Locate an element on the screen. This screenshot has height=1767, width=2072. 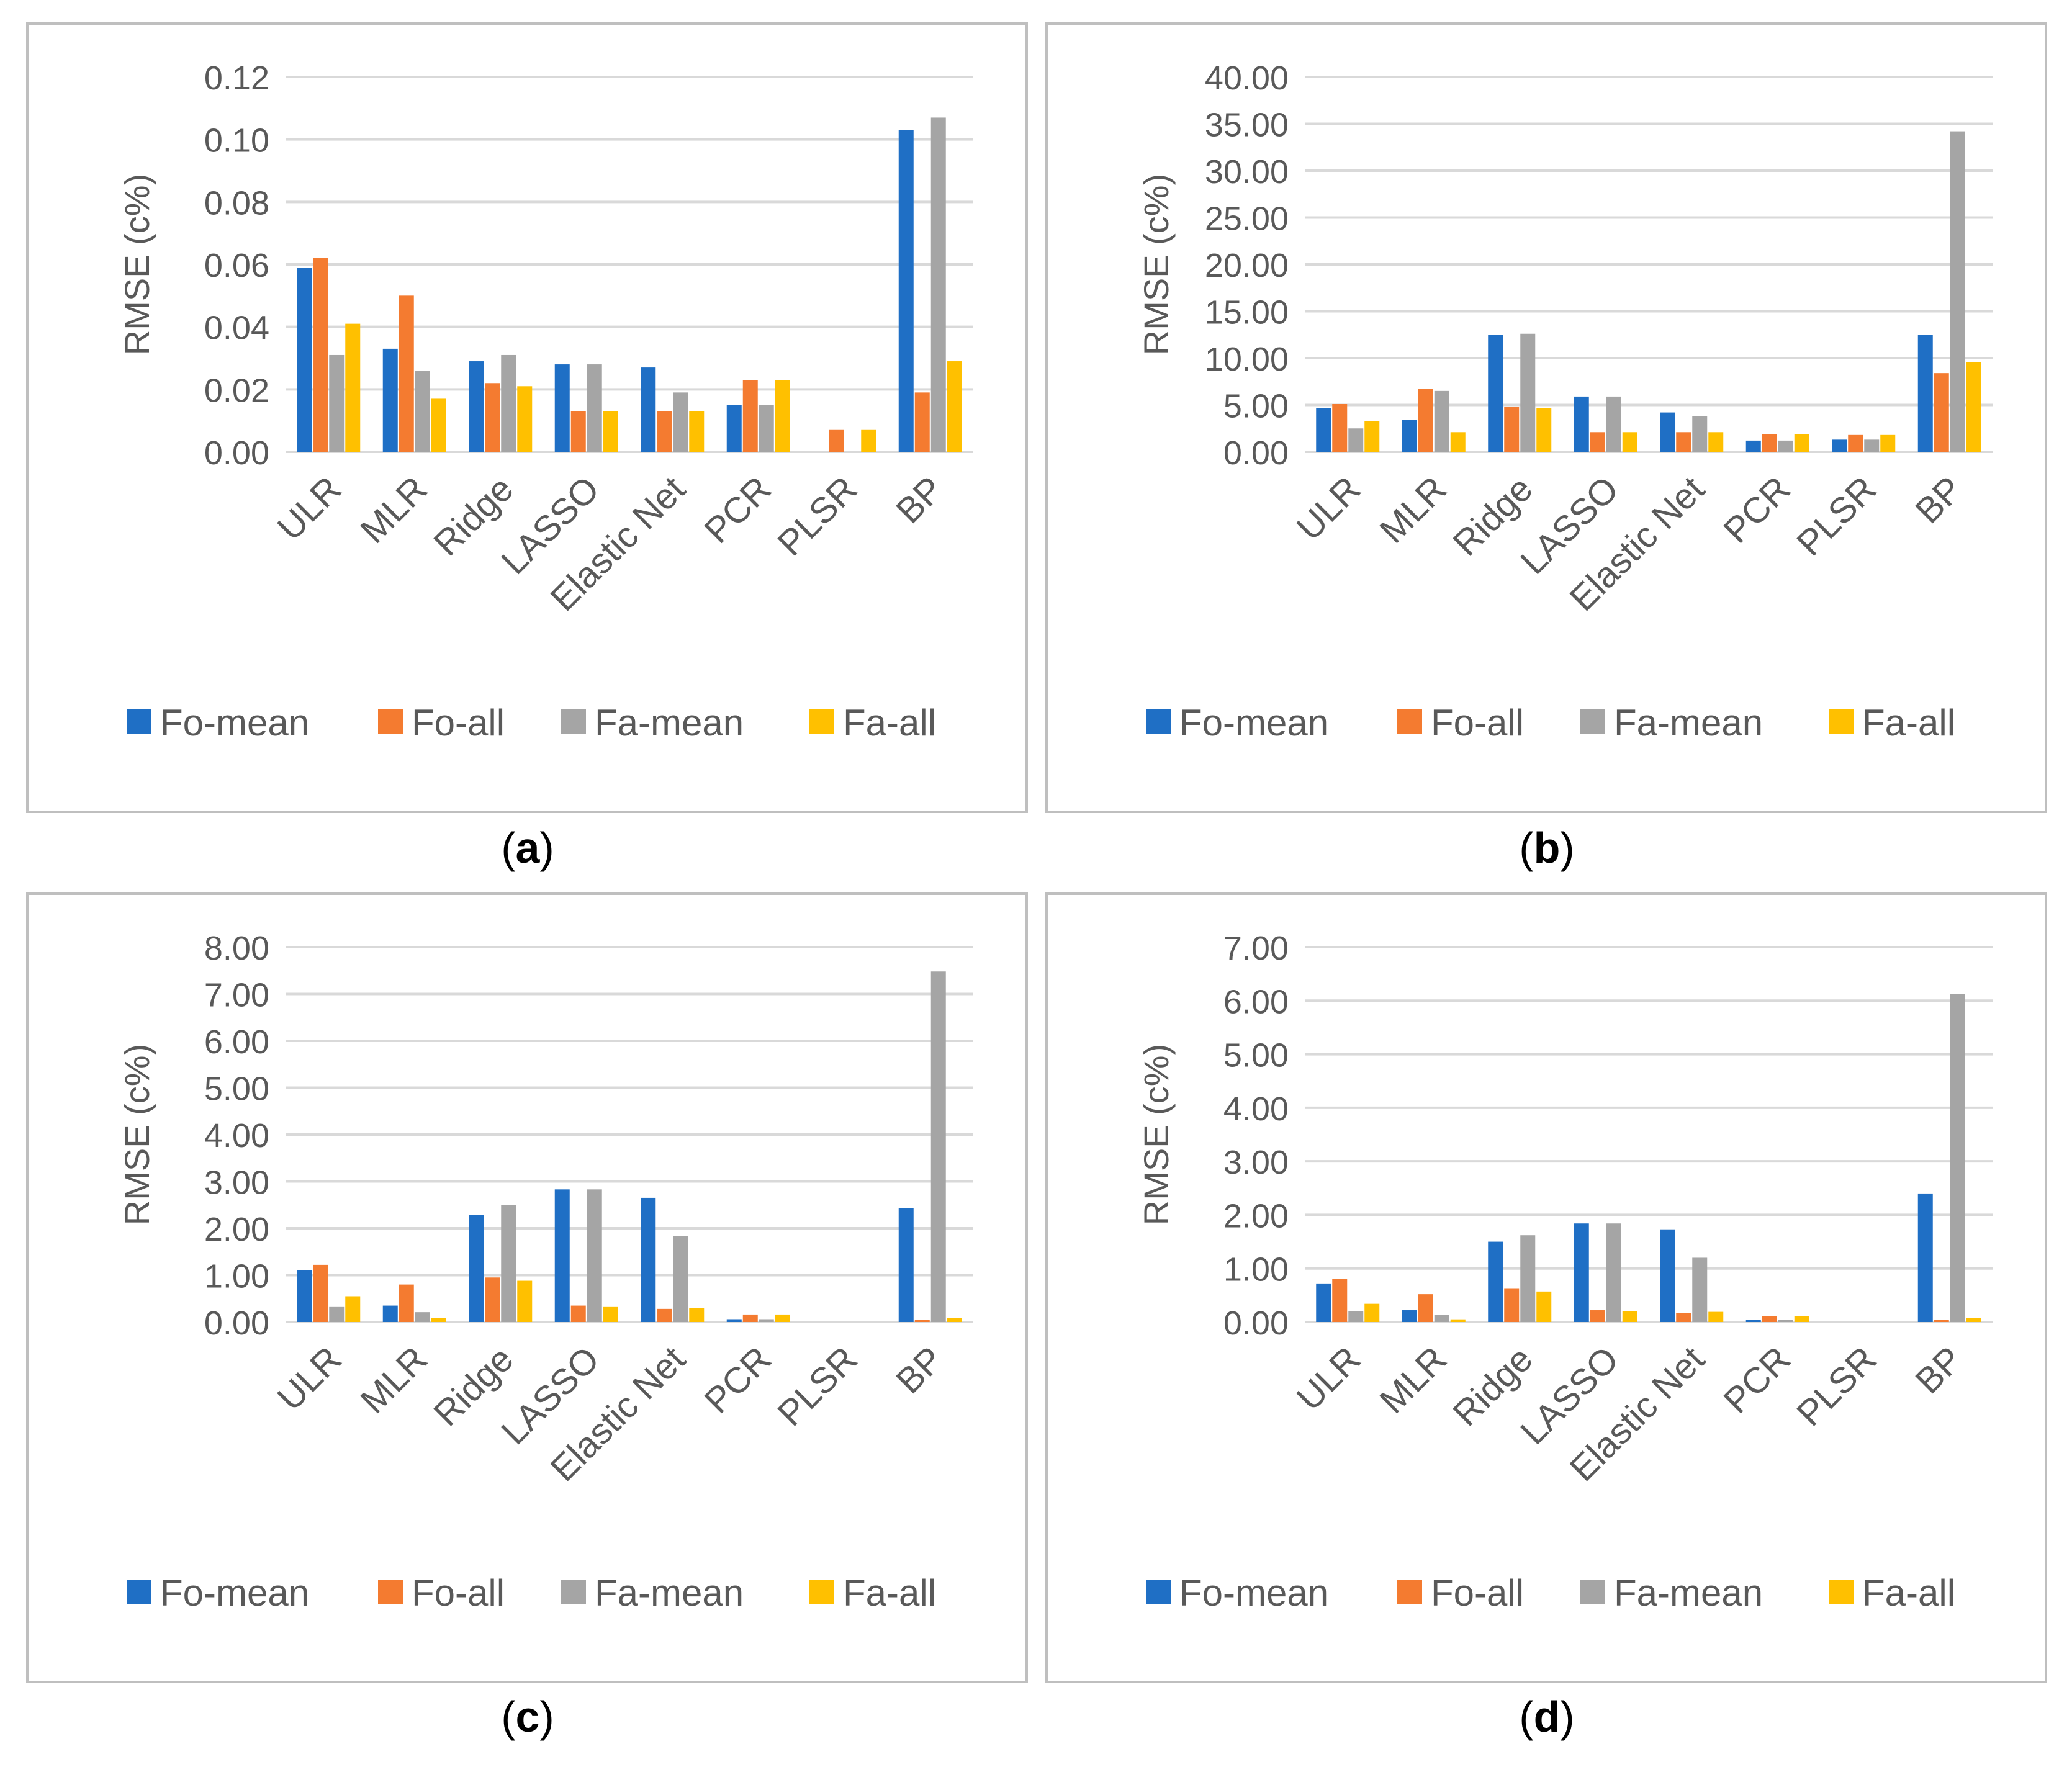
y-tick-label: 20.00 is located at coordinates (1247, 265).